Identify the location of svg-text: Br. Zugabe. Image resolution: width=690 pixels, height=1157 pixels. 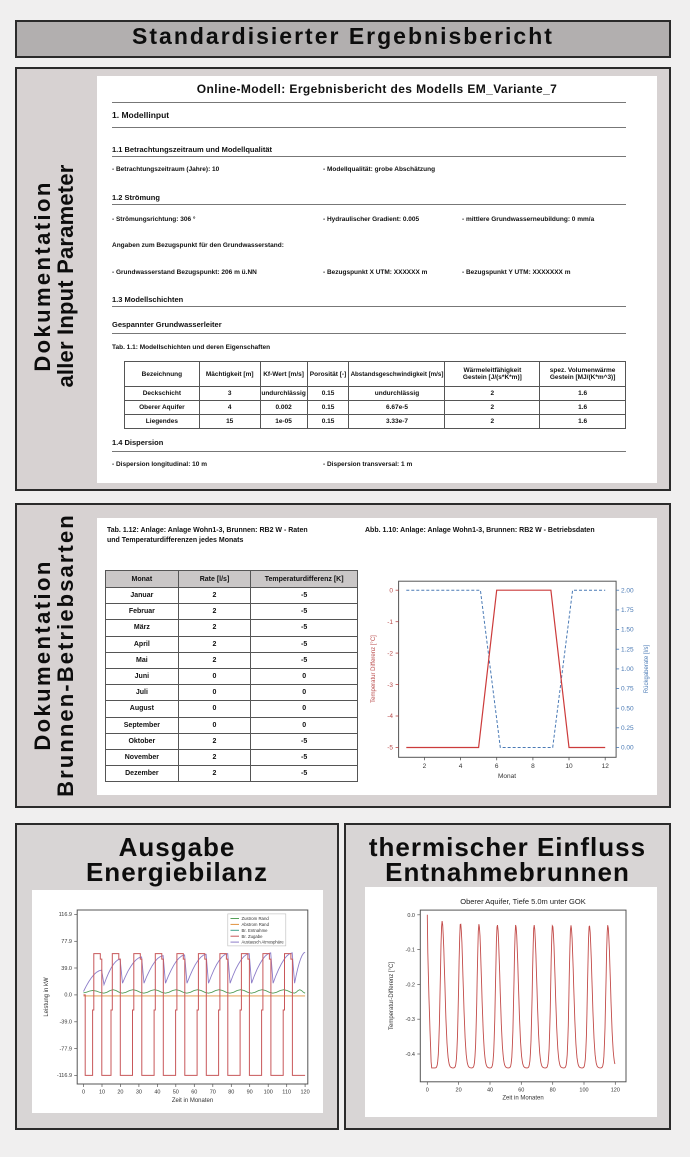
(253, 936).